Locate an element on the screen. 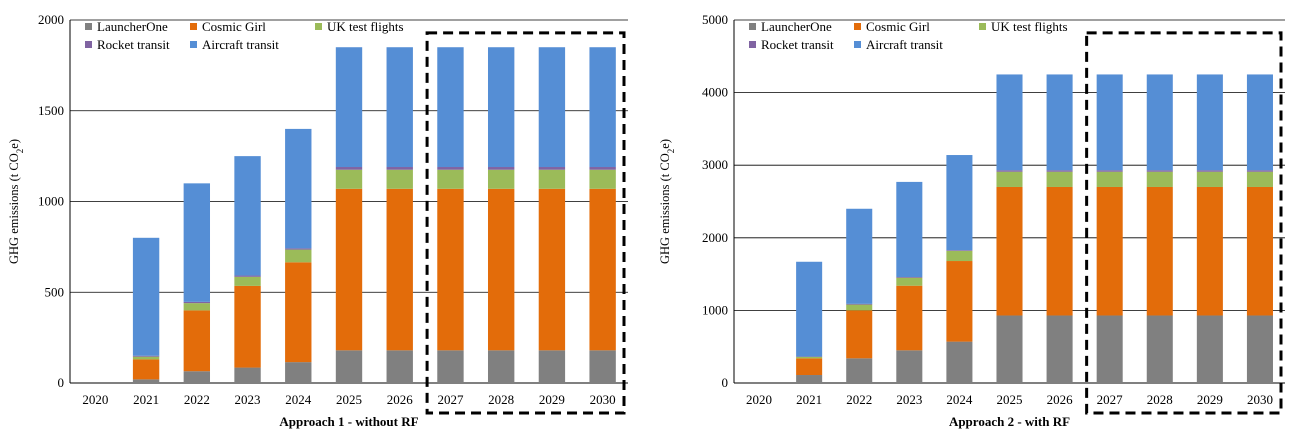  y-tick-label: 1000 is located at coordinates (51, 201).